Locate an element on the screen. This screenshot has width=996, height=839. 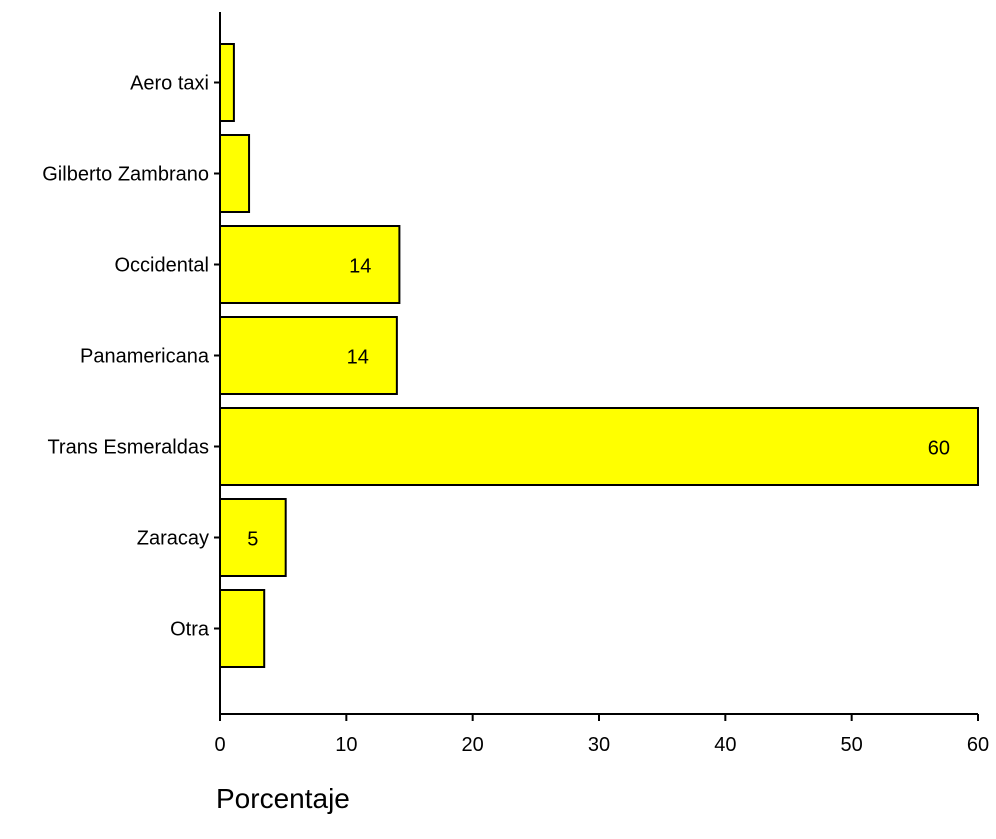
category-label-1: Gilberto Zambrano is located at coordinates (125, 175).